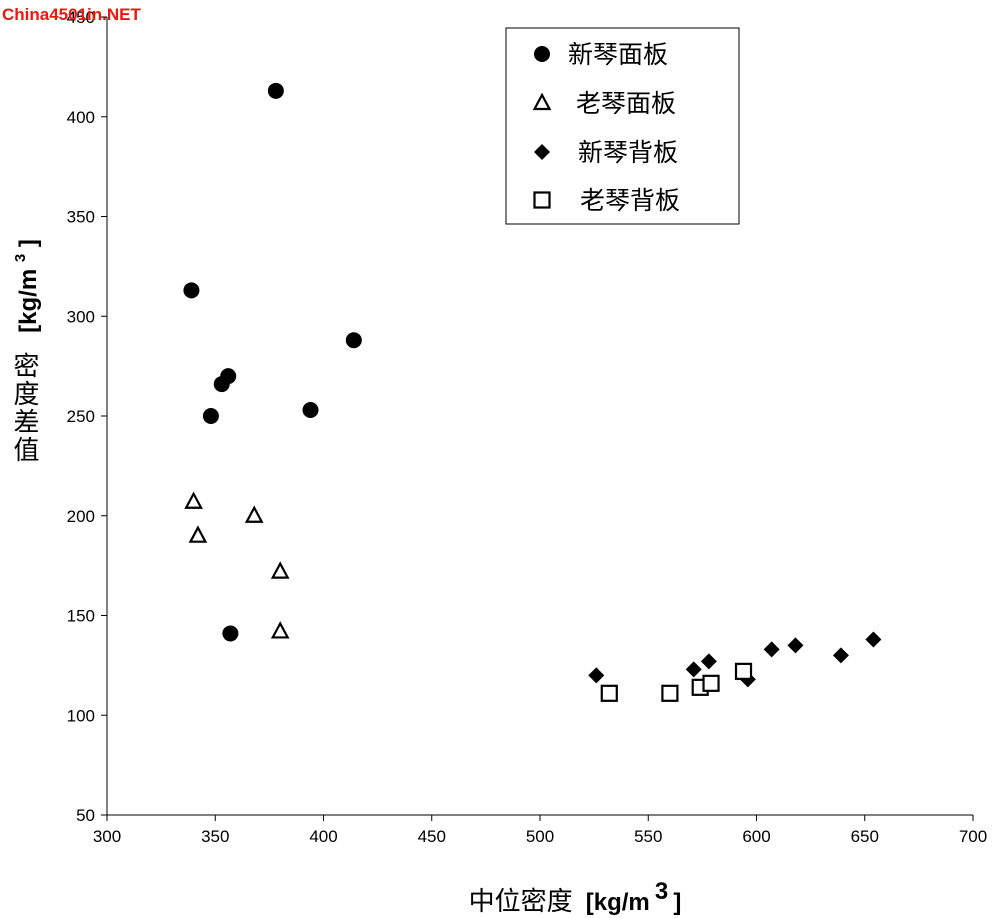 This screenshot has width=996, height=918. I want to click on y-axis-unit-group: [kg/m 3 ], so click(23, 286).